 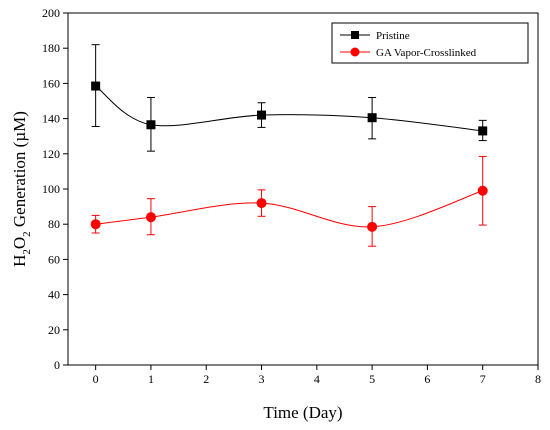 What do you see at coordinates (54, 295) in the screenshot?
I see `y-tick-label: 40` at bounding box center [54, 295].